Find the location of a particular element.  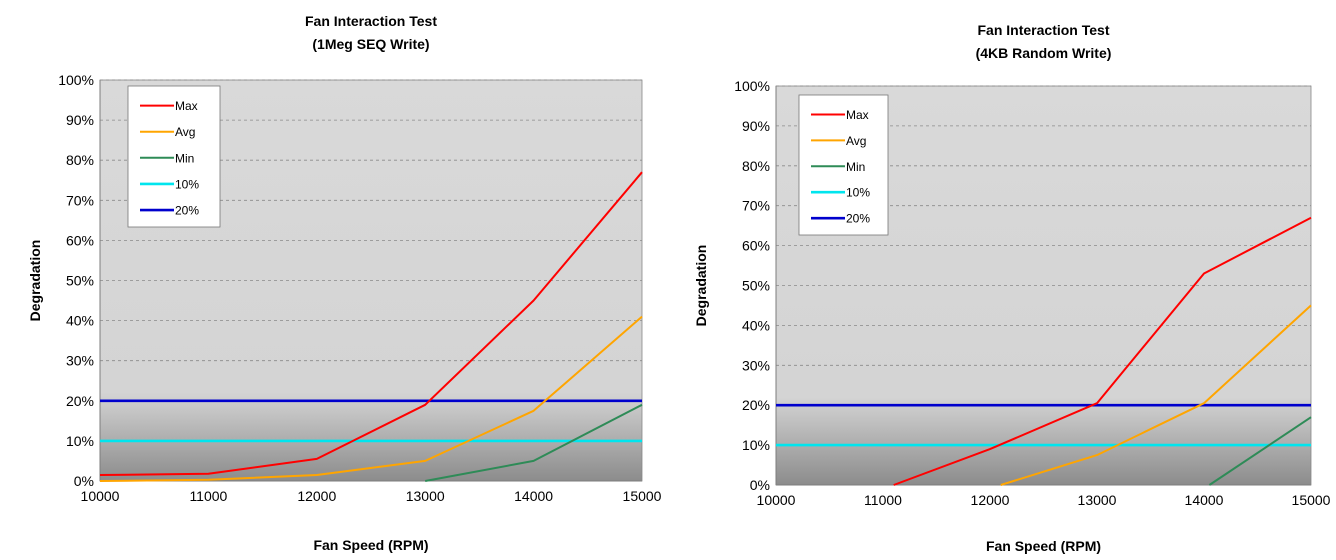

chart-subtitle: (4KB Random Write) is located at coordinates (1044, 53).